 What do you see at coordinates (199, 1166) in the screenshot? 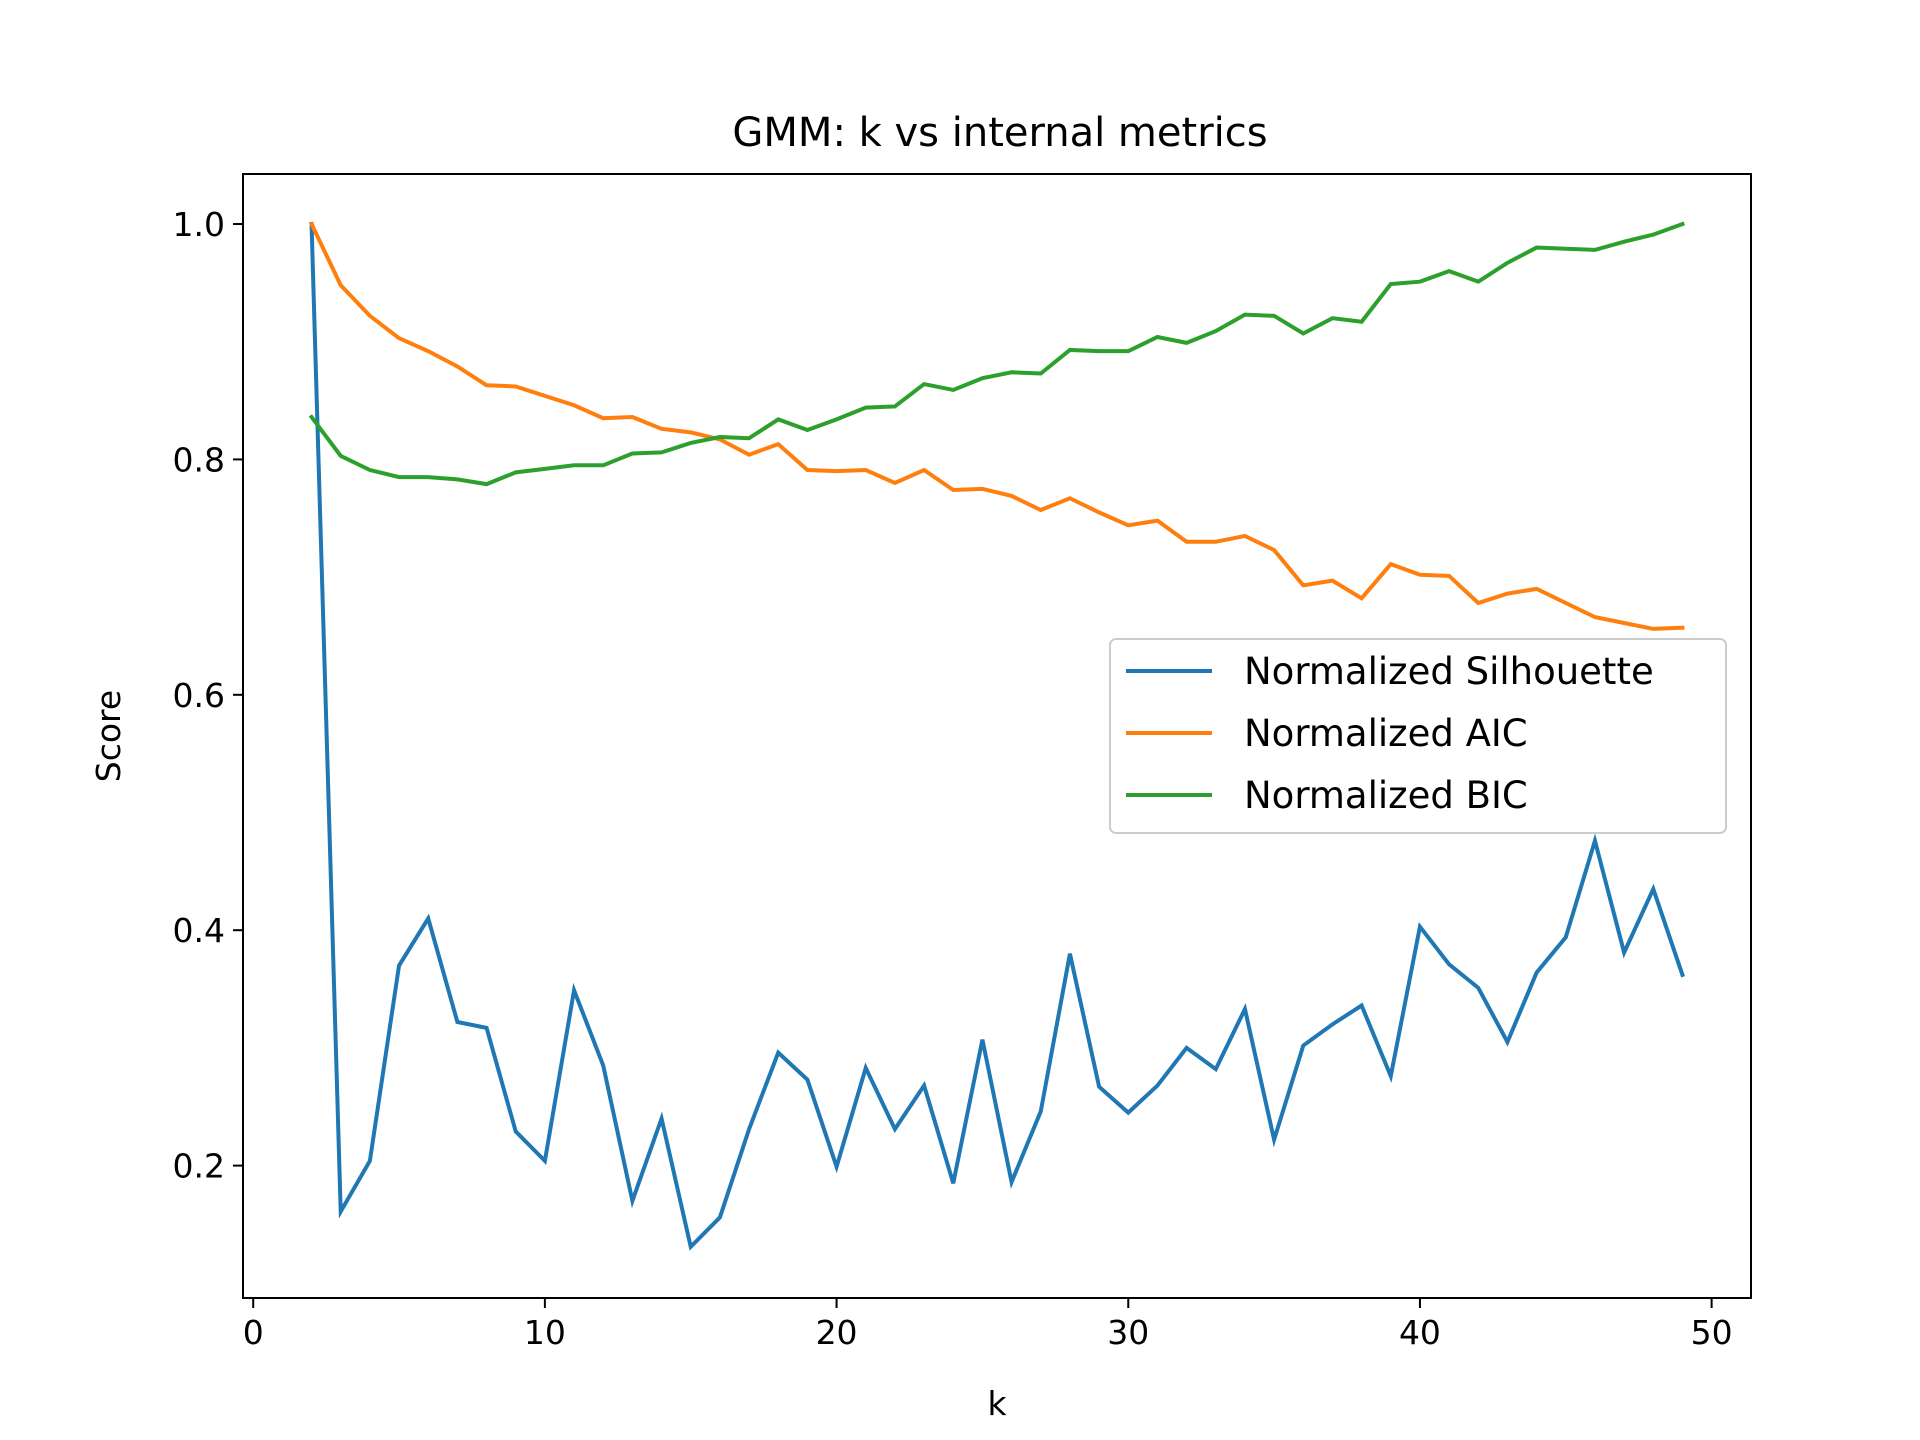
I see `y-tick-label: 0.2` at bounding box center [199, 1166].